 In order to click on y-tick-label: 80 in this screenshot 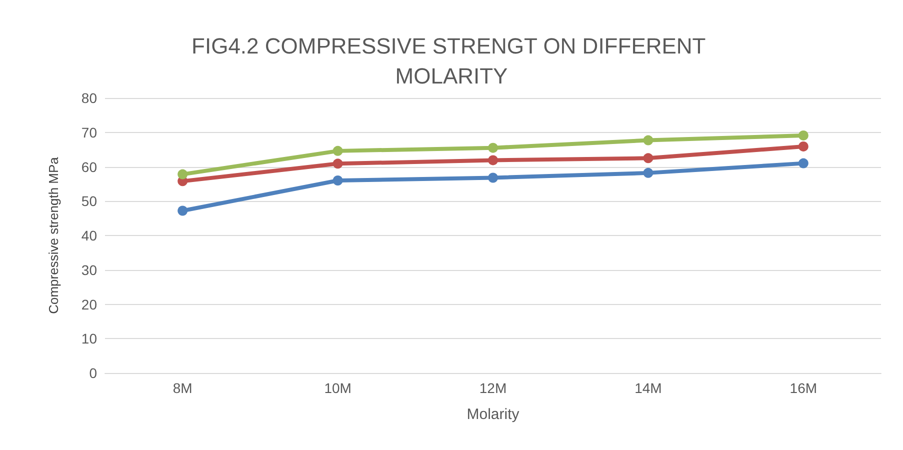, I will do `click(89, 98)`.